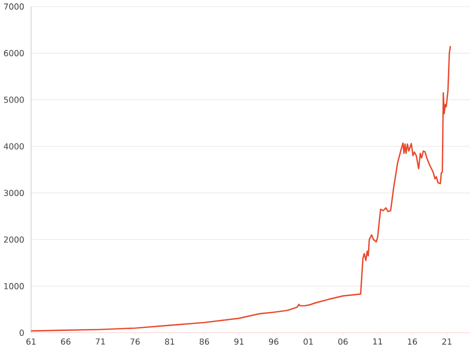 Image resolution: width=470 pixels, height=348 pixels. I want to click on y-tick-label: 6000, so click(14, 53).